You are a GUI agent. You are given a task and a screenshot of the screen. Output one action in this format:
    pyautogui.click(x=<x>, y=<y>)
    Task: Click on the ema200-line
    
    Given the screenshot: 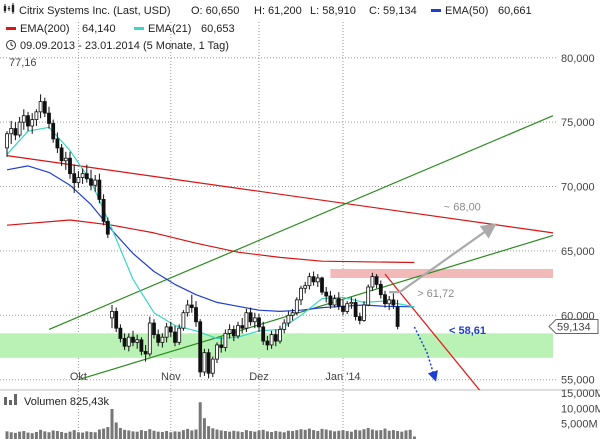 What is the action you would take?
    pyautogui.click(x=210, y=241)
    